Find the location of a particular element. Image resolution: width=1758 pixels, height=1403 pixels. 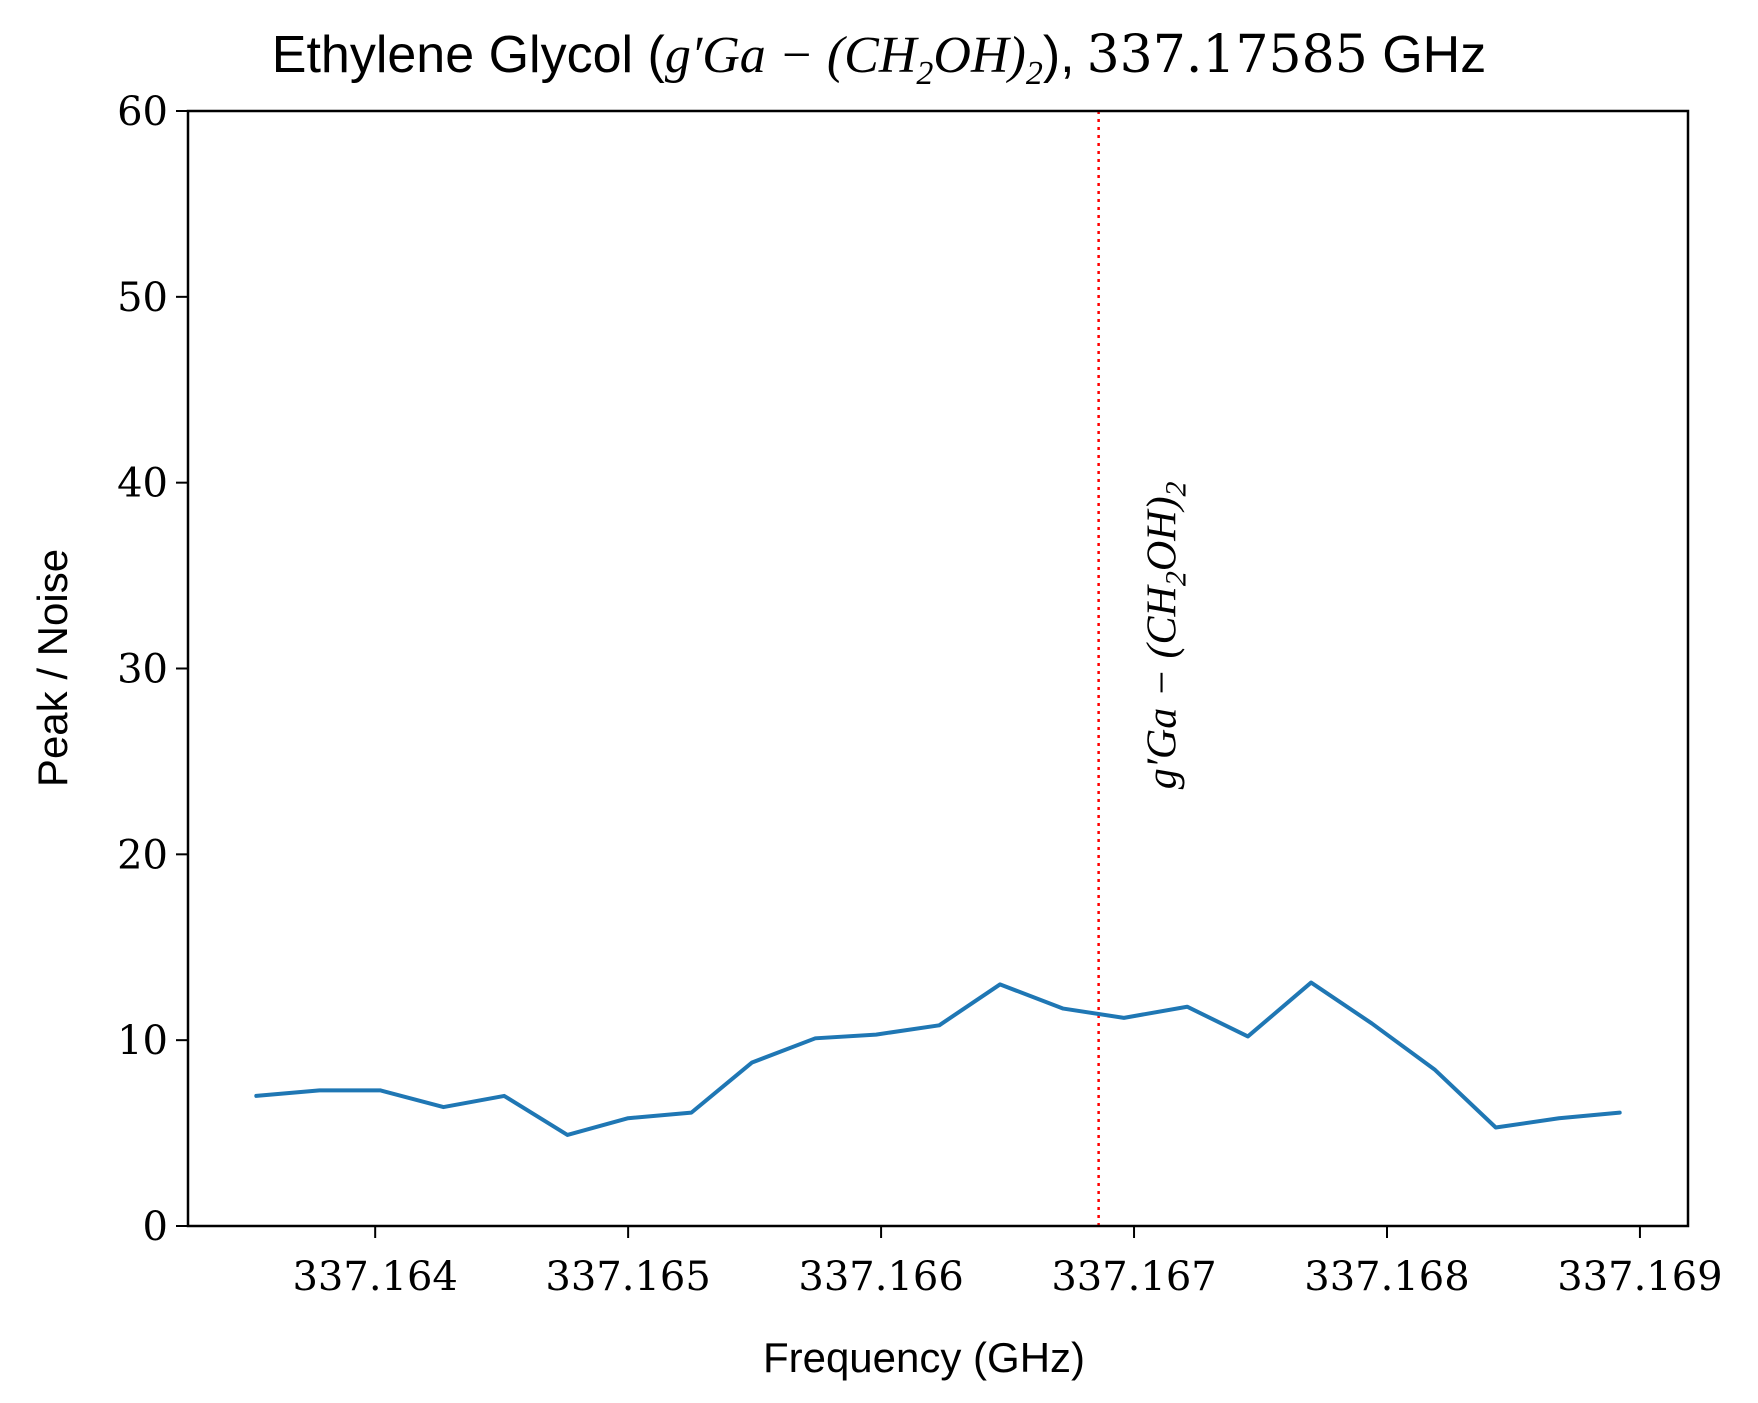

x-tick-label: 337.169 is located at coordinates (1639, 1277).